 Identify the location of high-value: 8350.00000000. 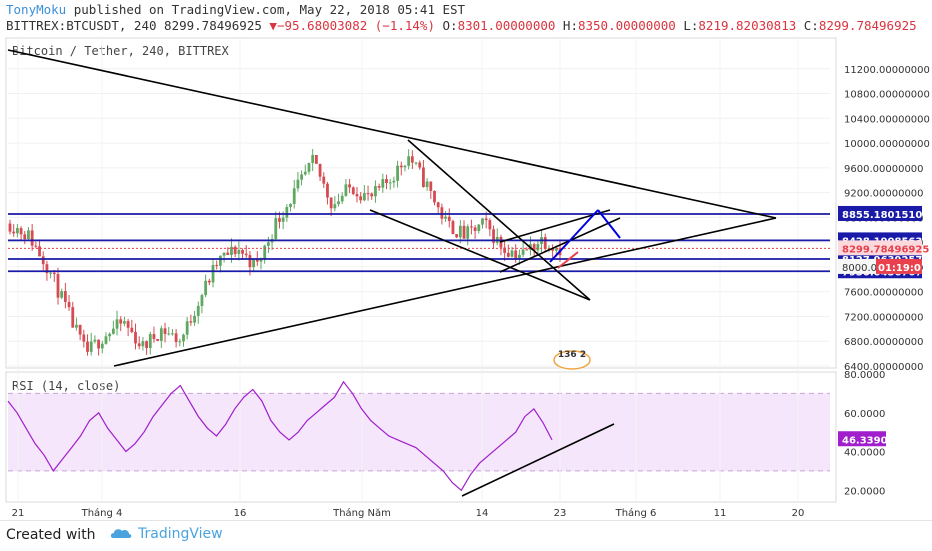
(626, 25).